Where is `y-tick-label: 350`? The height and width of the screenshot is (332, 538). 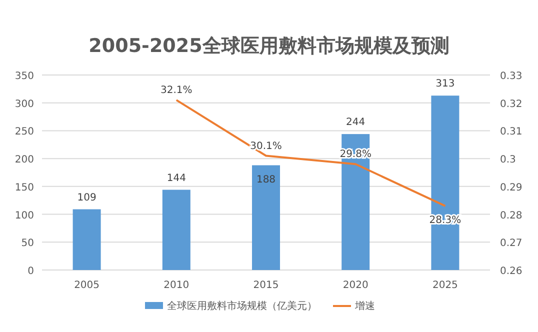 y-tick-label: 350 is located at coordinates (24, 76).